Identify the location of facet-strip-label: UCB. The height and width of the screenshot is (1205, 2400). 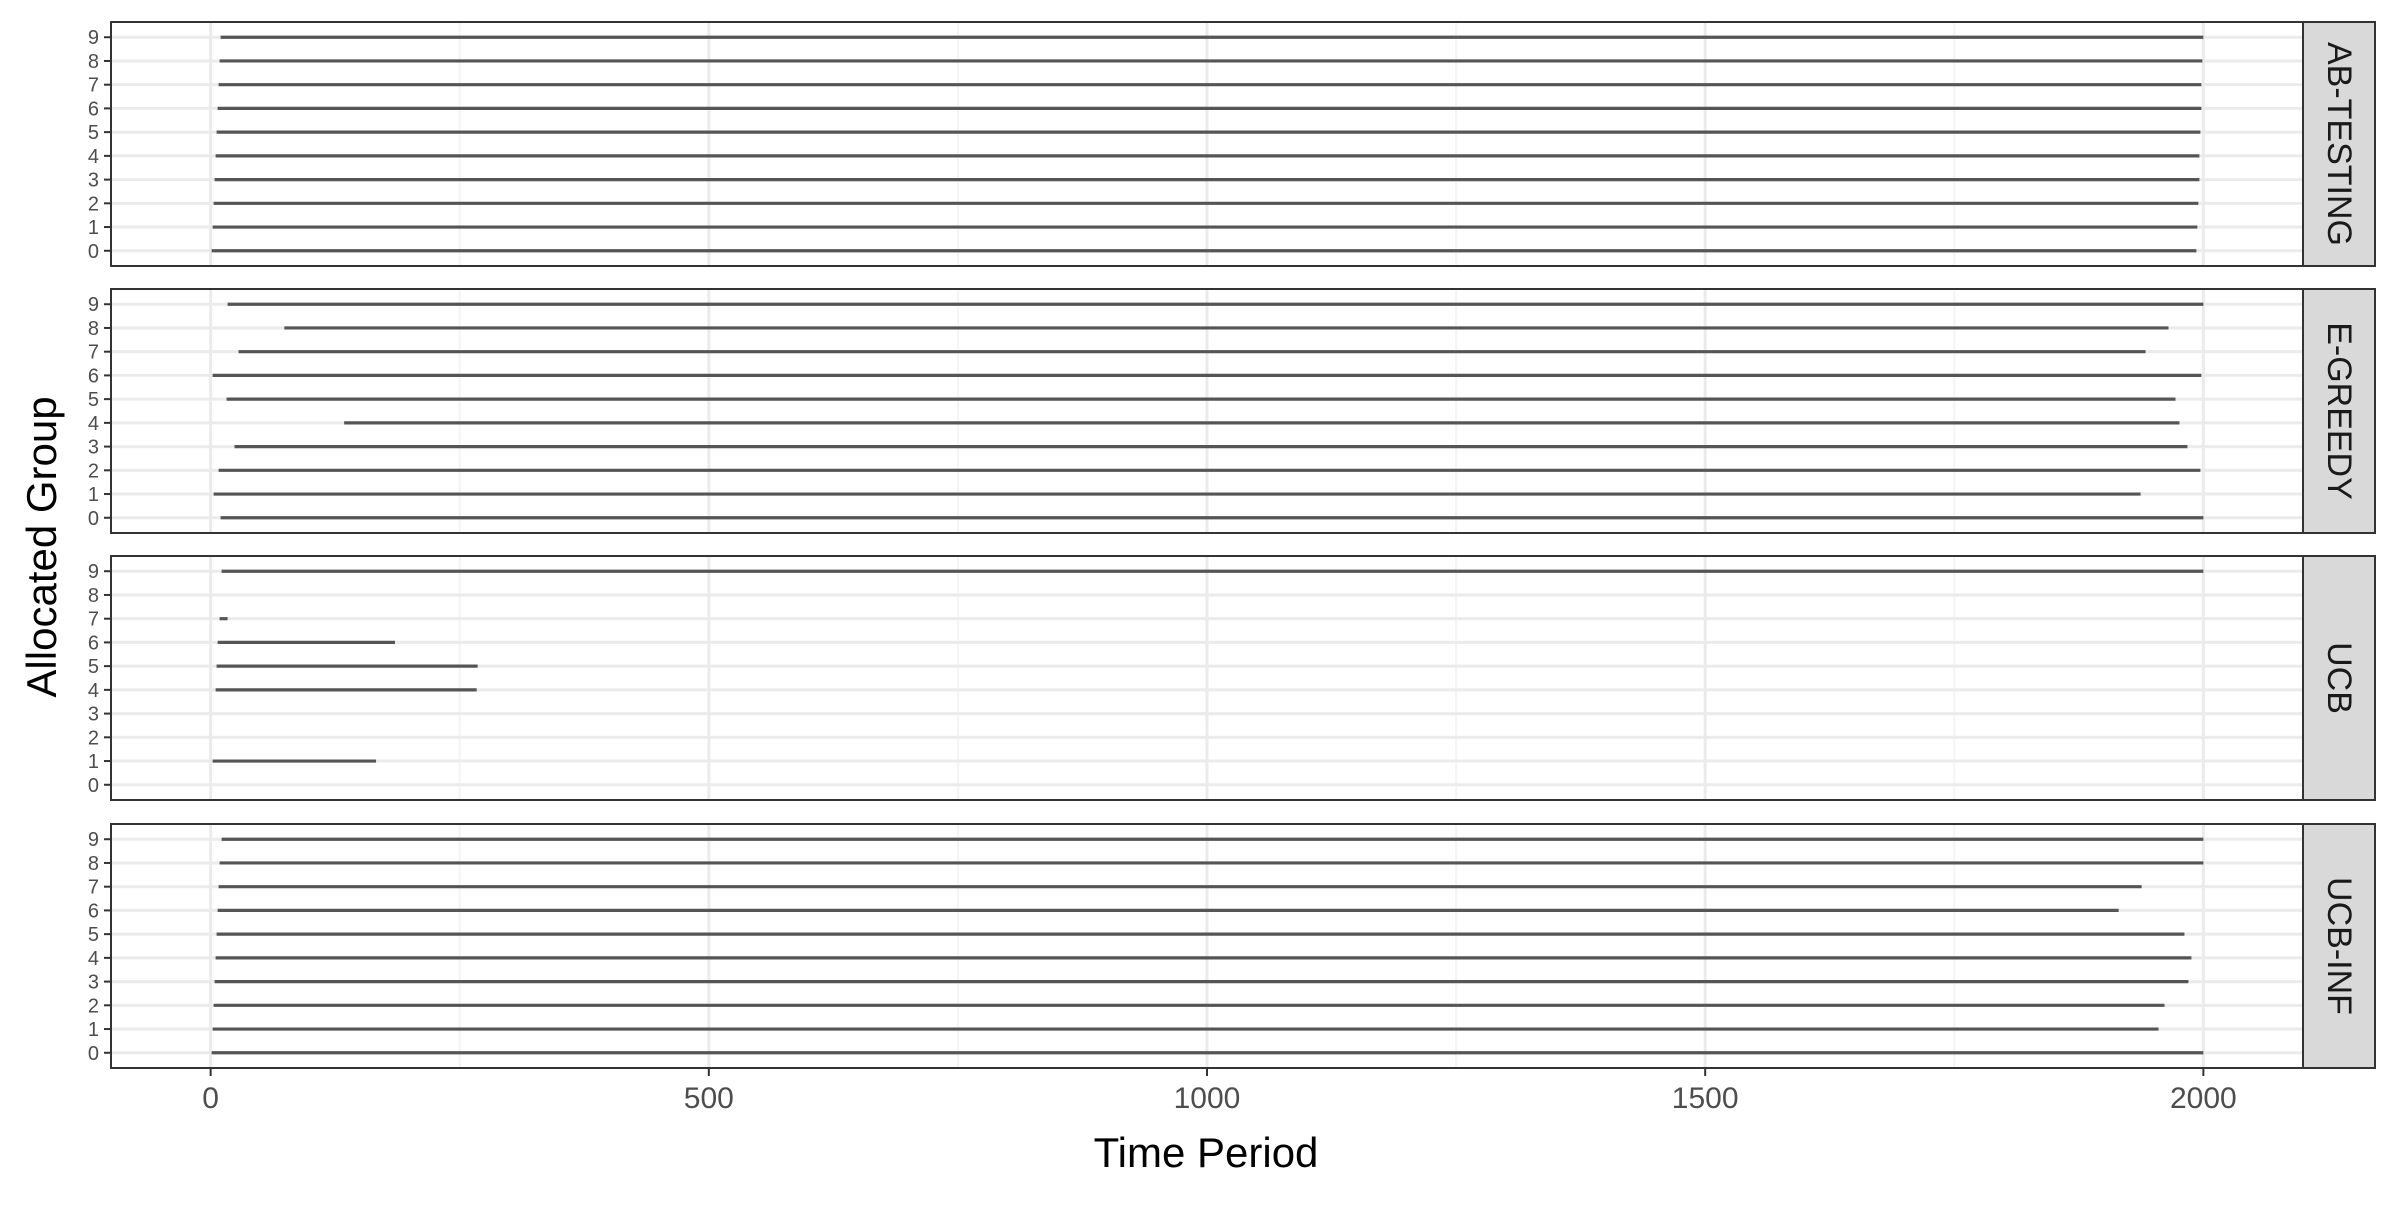
(2339, 678).